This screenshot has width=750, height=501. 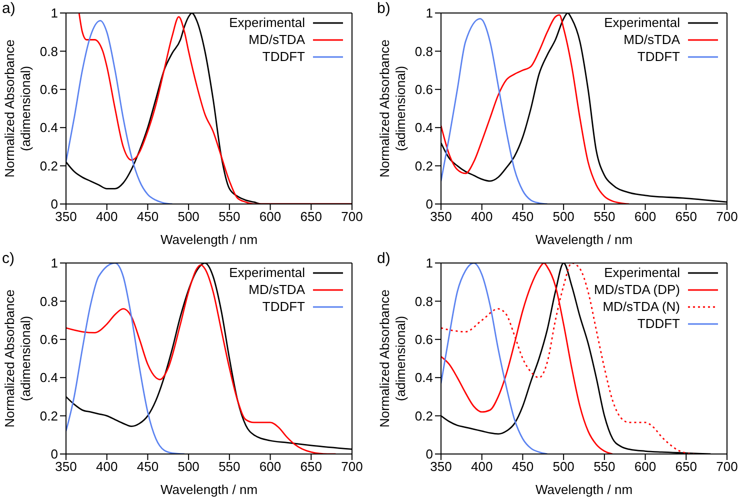 I want to click on chart-title: a), so click(x=9, y=8).